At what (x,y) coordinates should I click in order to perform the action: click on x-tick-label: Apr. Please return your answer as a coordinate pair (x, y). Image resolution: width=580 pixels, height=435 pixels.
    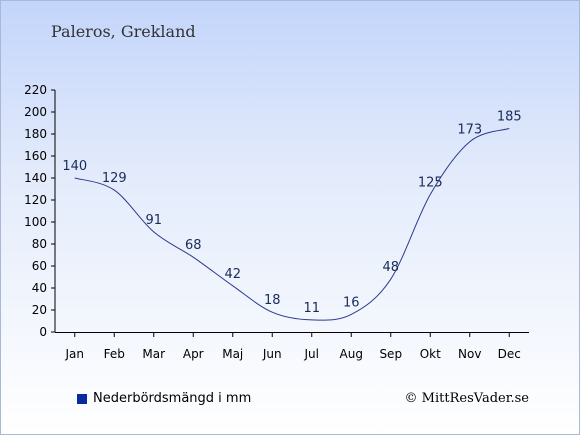
    Looking at the image, I should click on (193, 354).